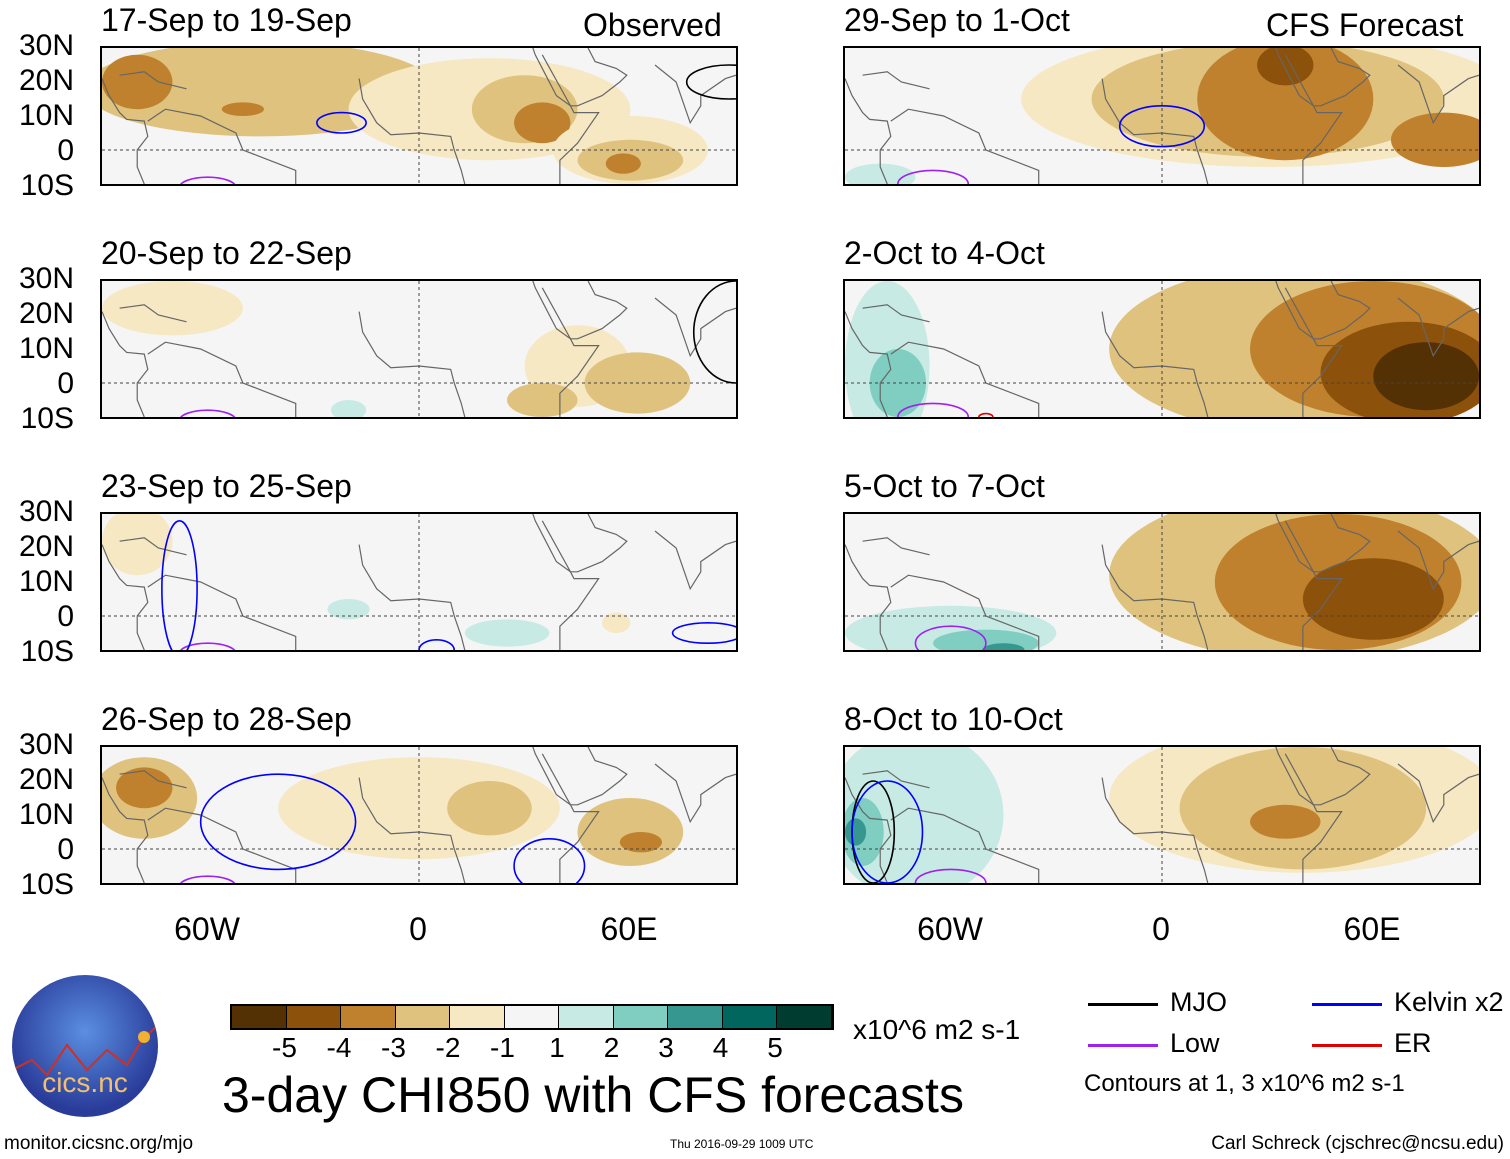  Describe the element at coordinates (85, 1046) in the screenshot. I see `logo: cics.nc` at that location.